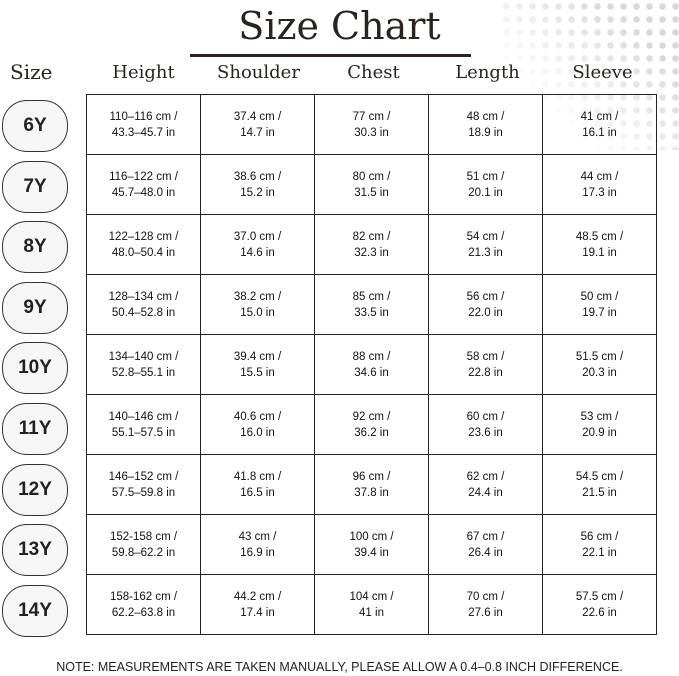 This screenshot has height=676, width=679. I want to click on inch-value: 34.6 in, so click(371, 372).